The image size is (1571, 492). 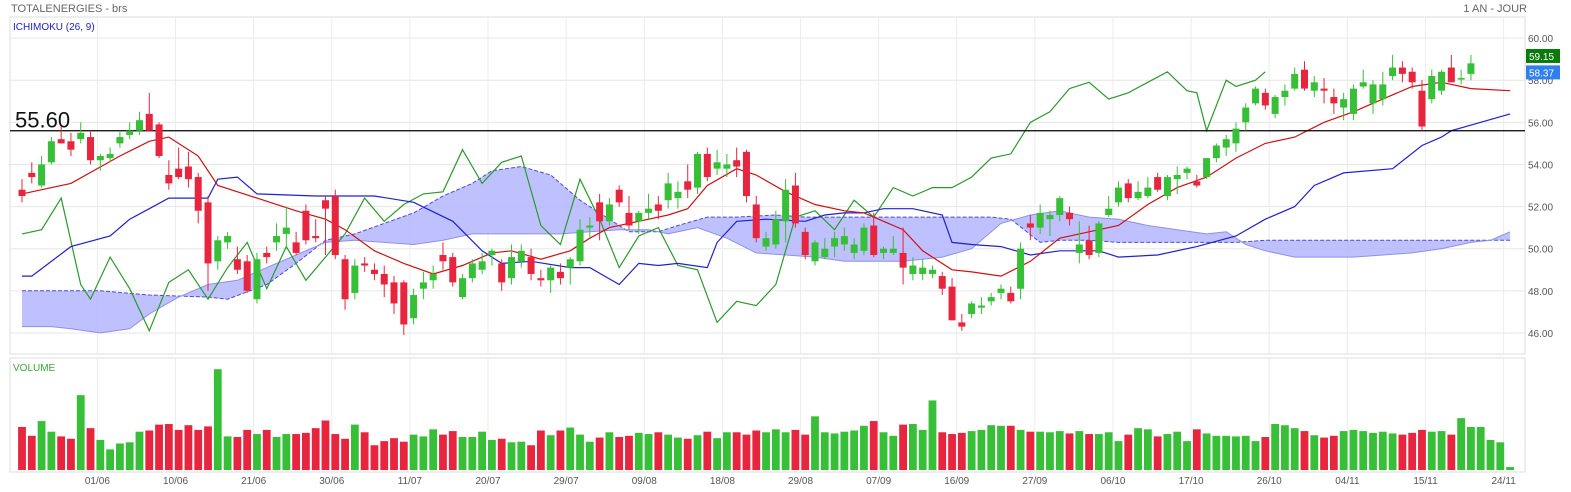 What do you see at coordinates (1495, 9) in the screenshot?
I see `period-selector: 1 AN - JOUR` at bounding box center [1495, 9].